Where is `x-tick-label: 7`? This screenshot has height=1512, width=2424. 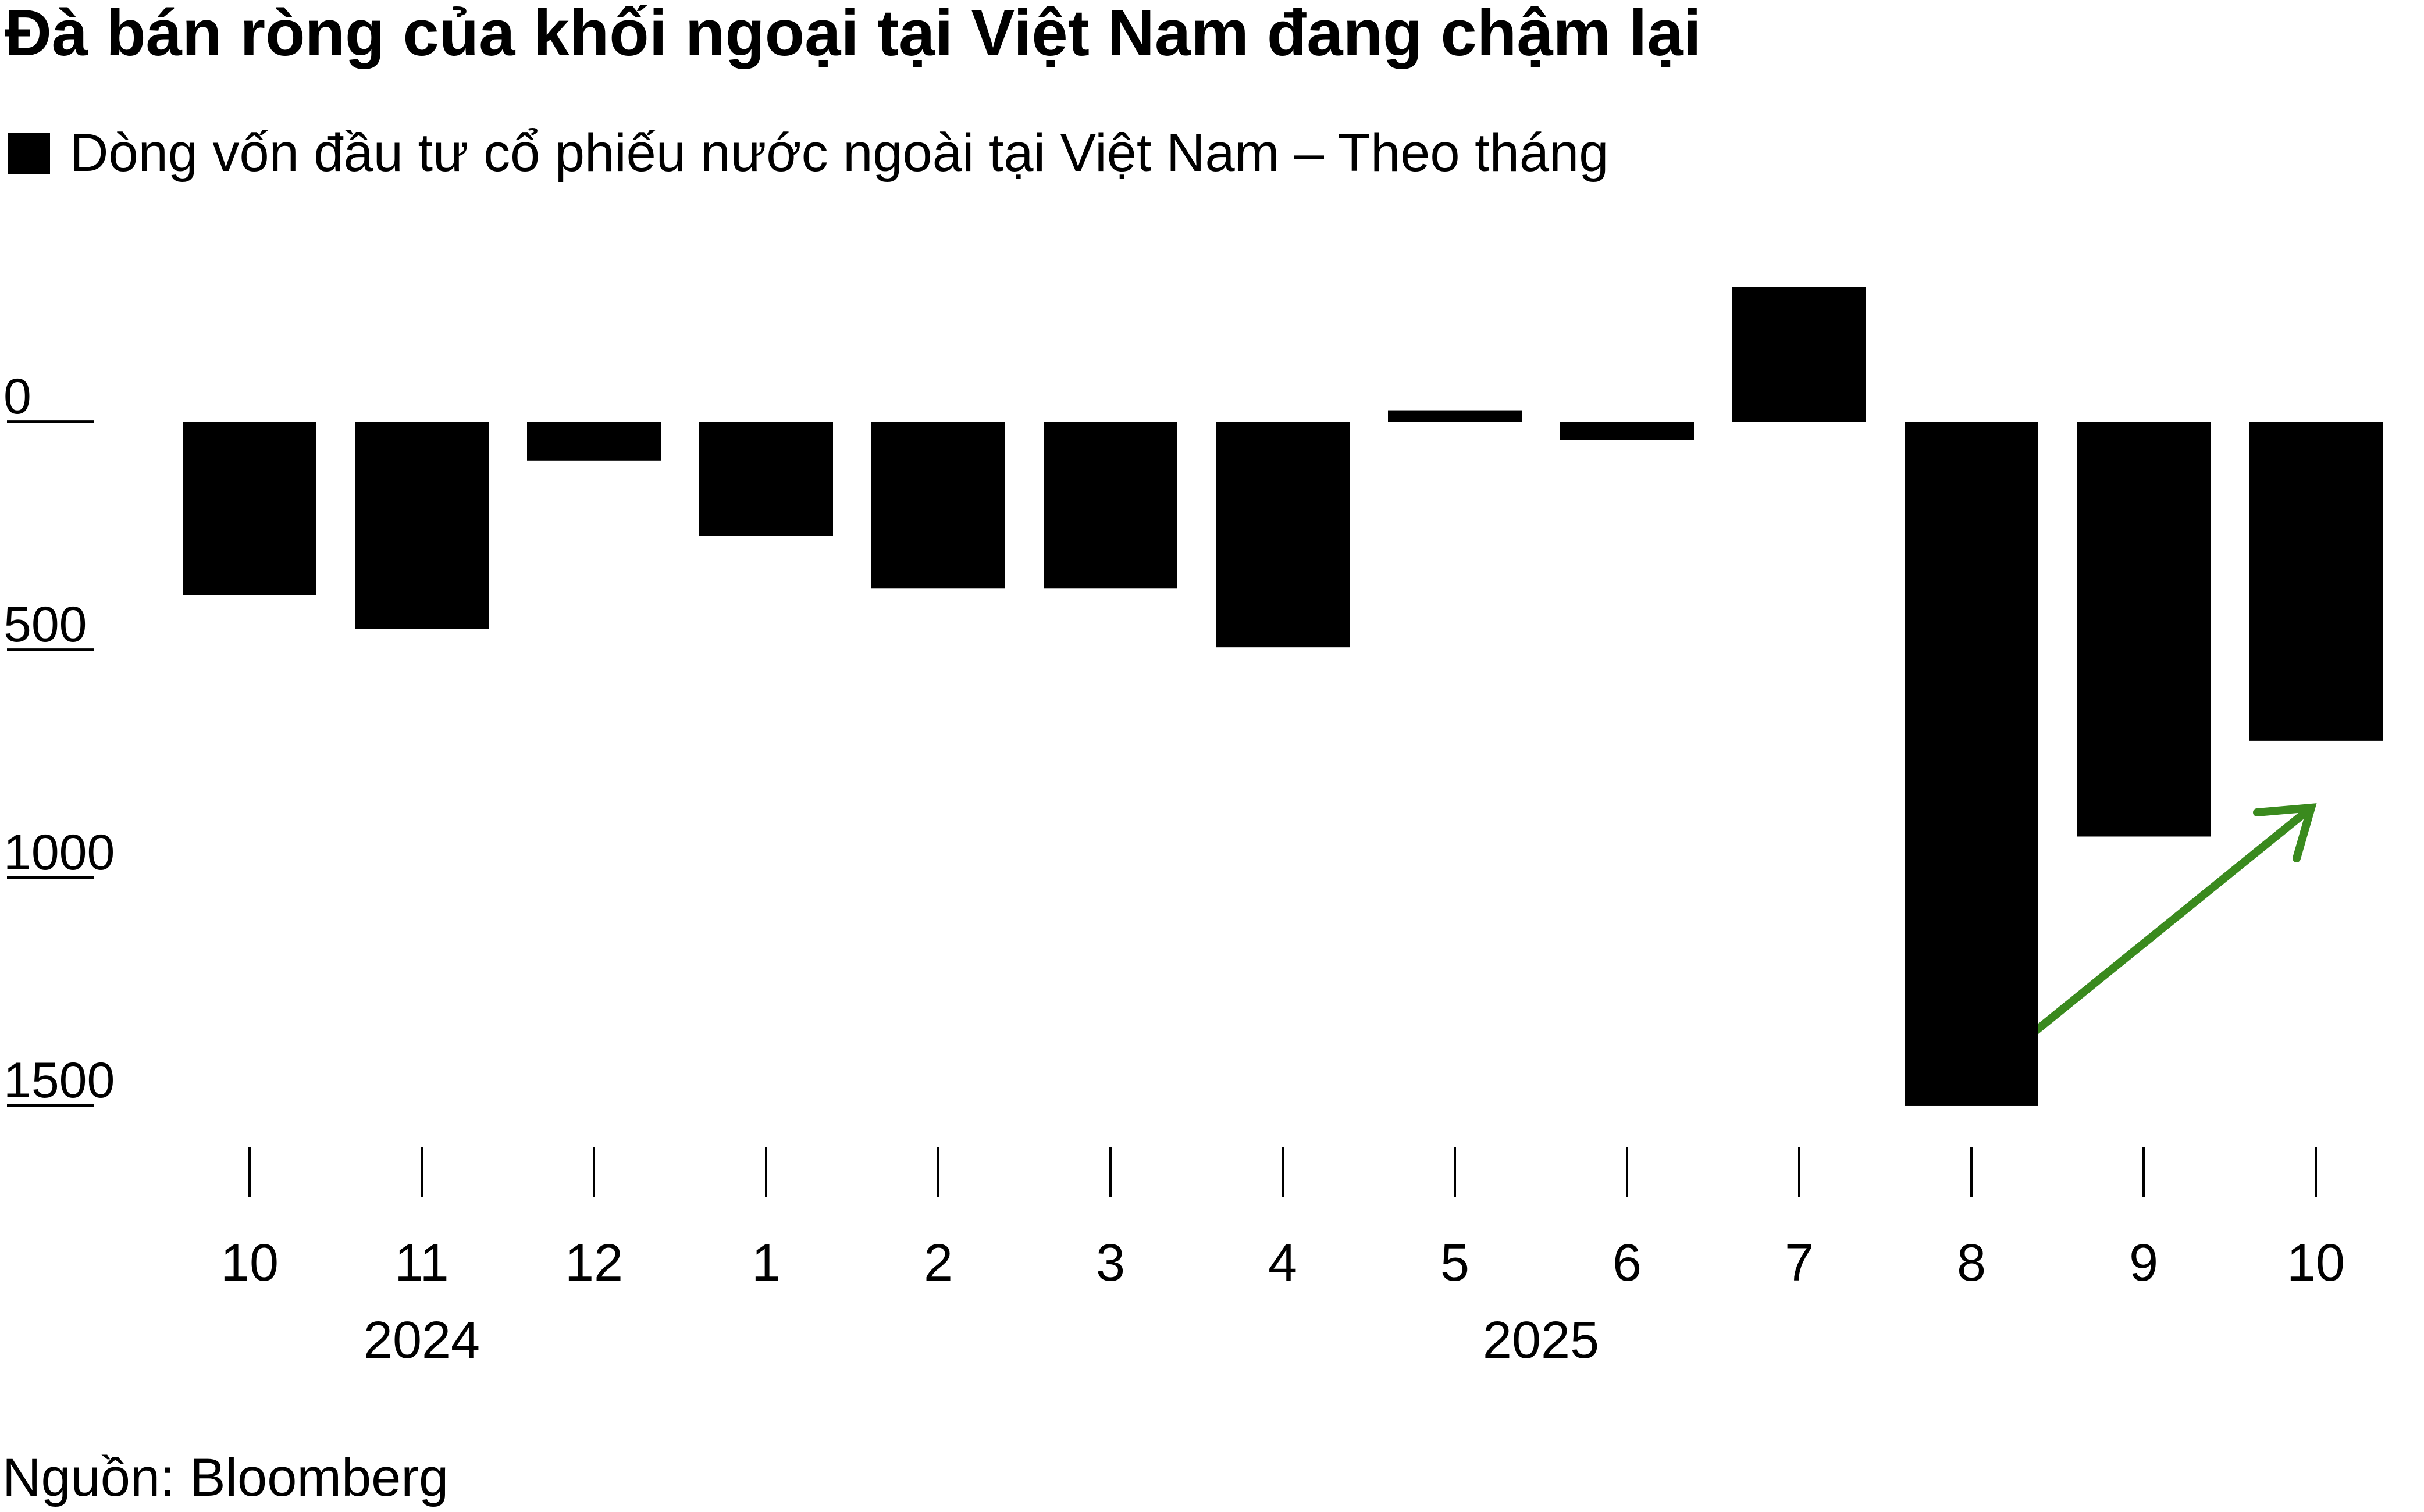 x-tick-label: 7 is located at coordinates (1800, 1263).